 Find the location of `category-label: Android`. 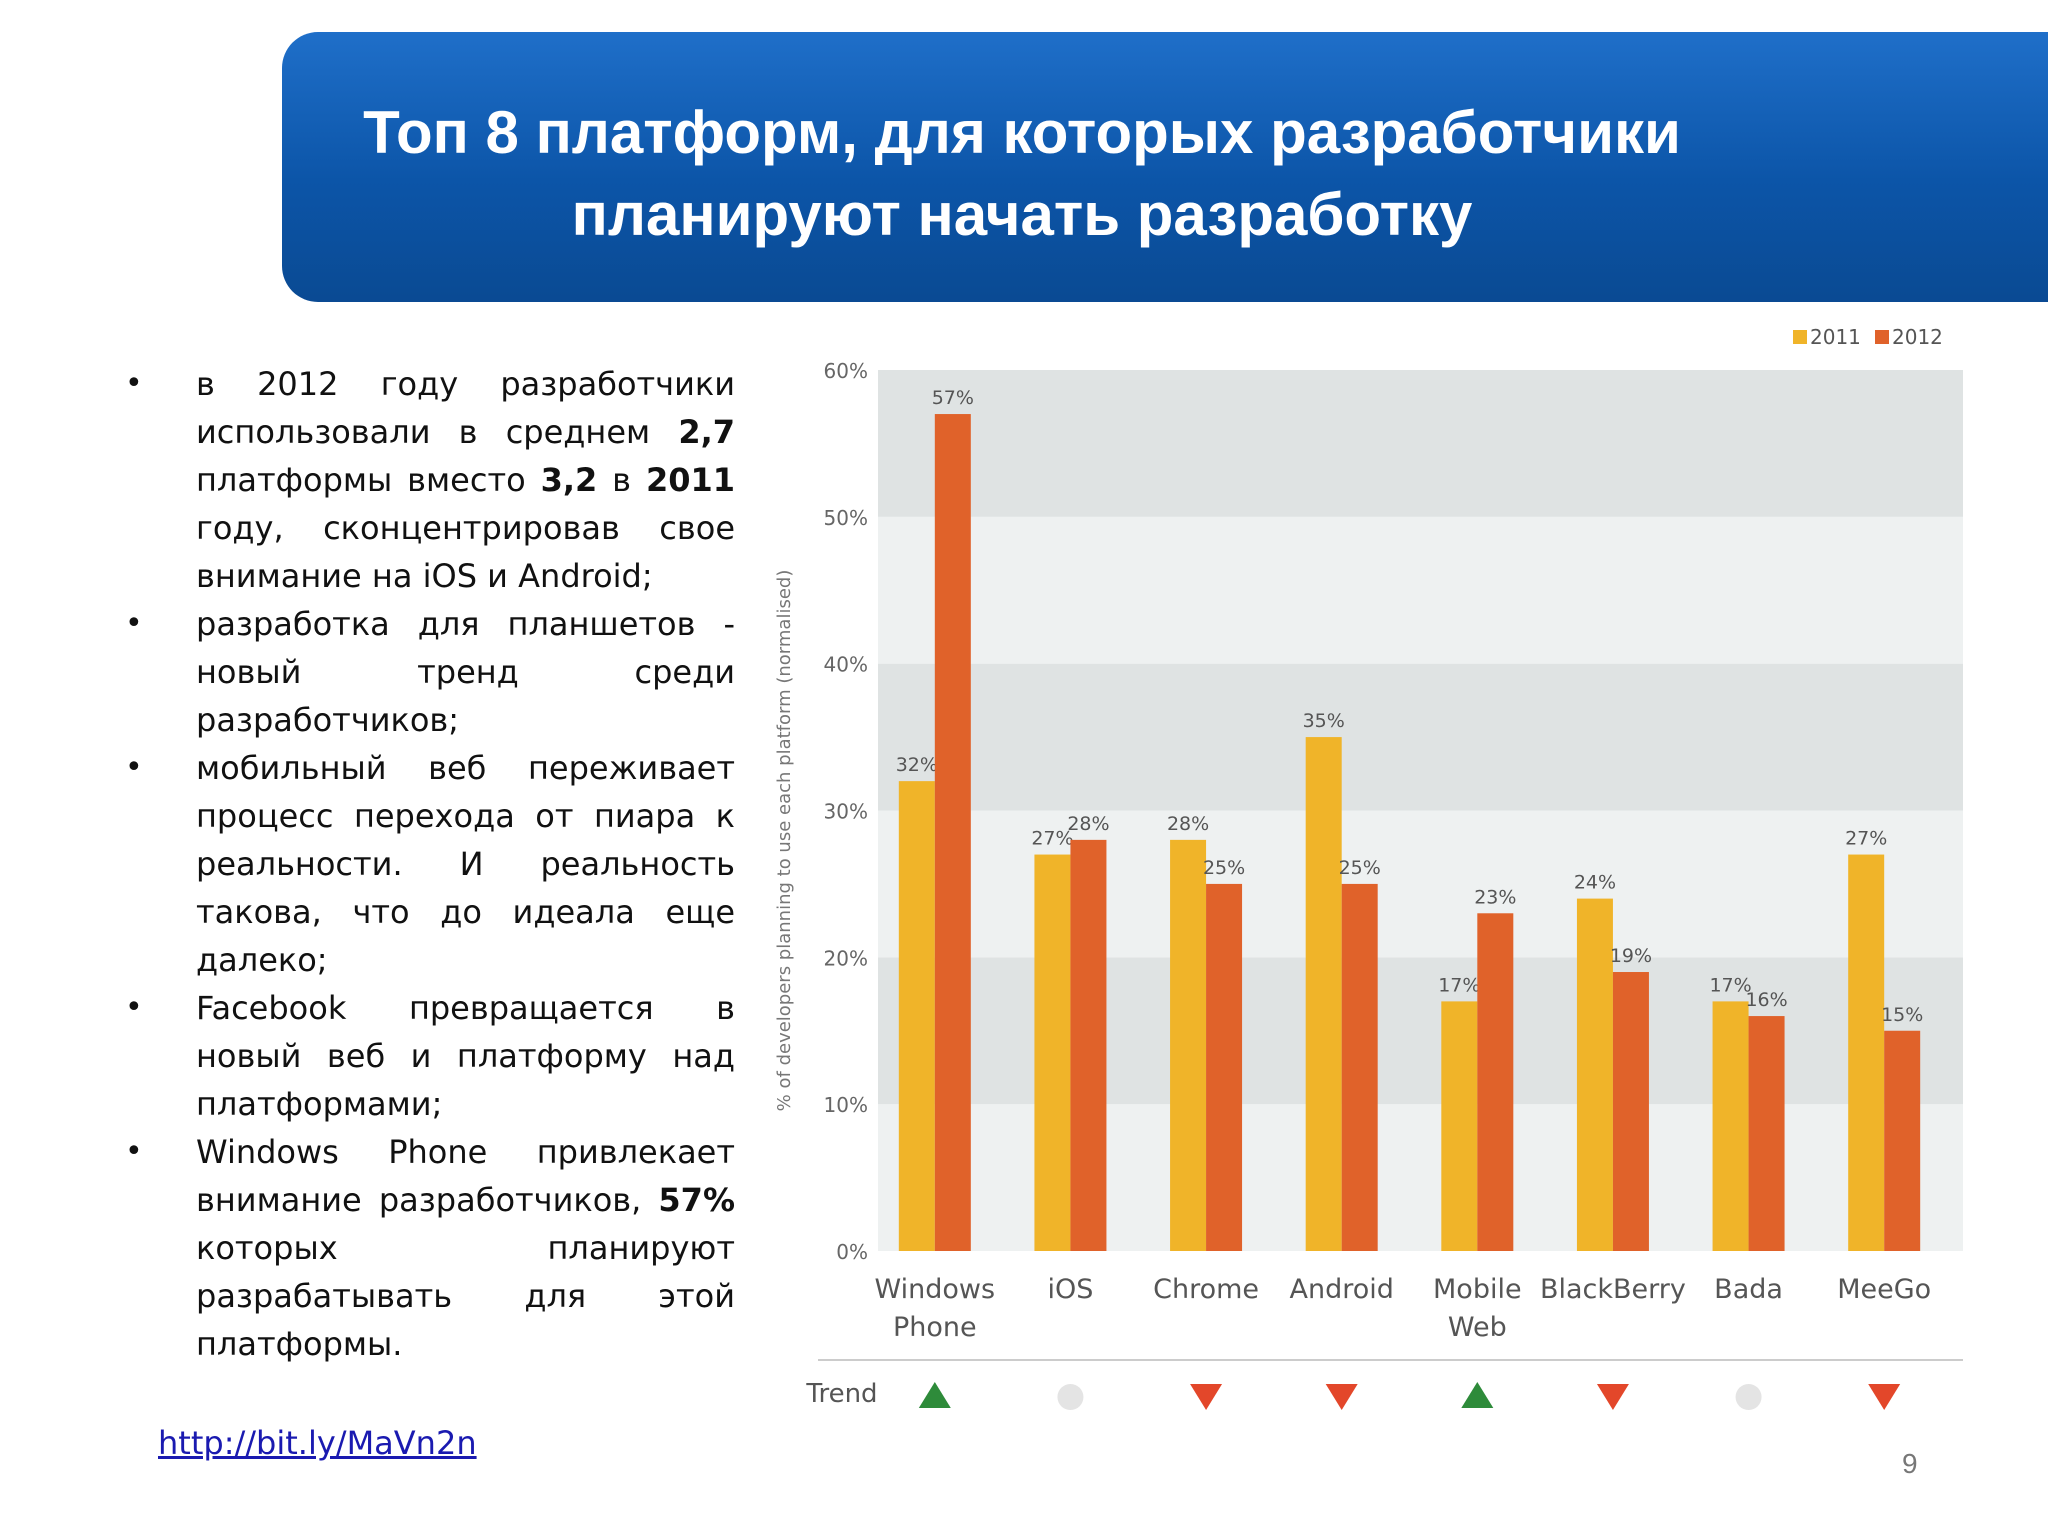

category-label: Android is located at coordinates (1341, 1289).